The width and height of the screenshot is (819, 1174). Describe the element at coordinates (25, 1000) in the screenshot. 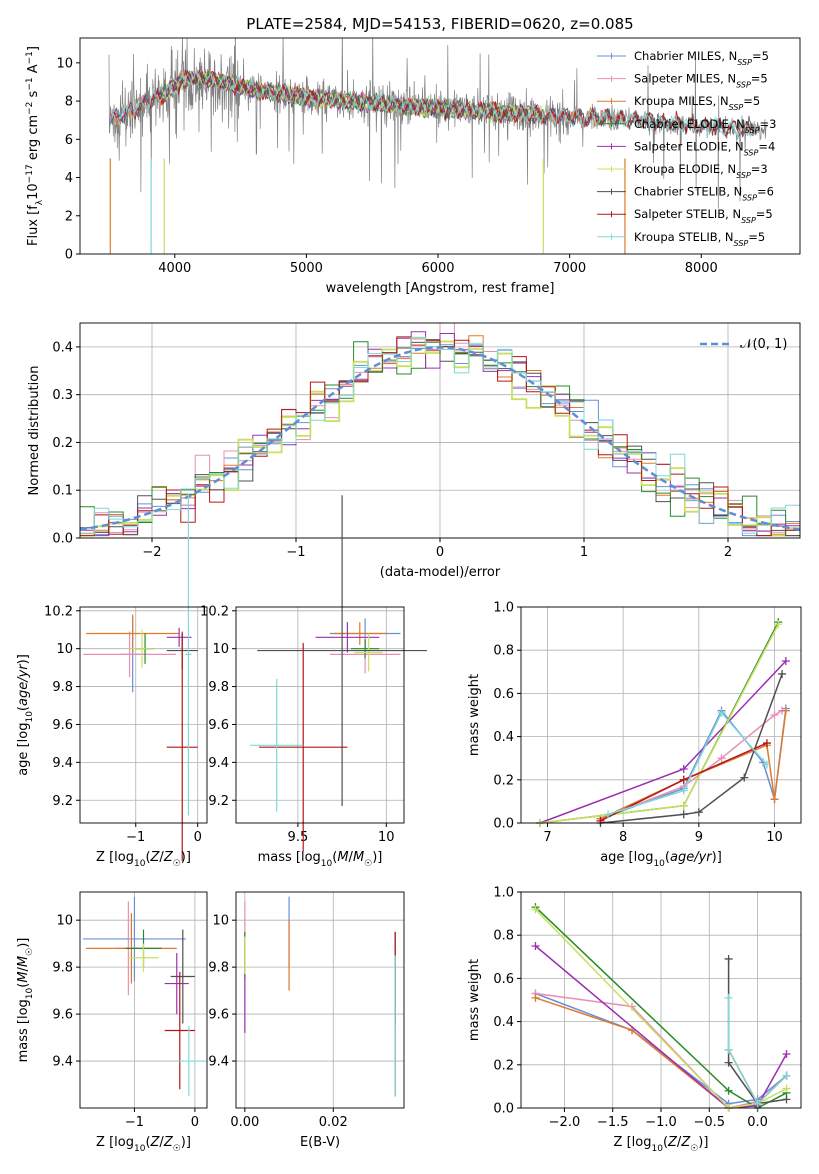

I see `y-axis-label: mass [log10(M/M☉)]` at that location.